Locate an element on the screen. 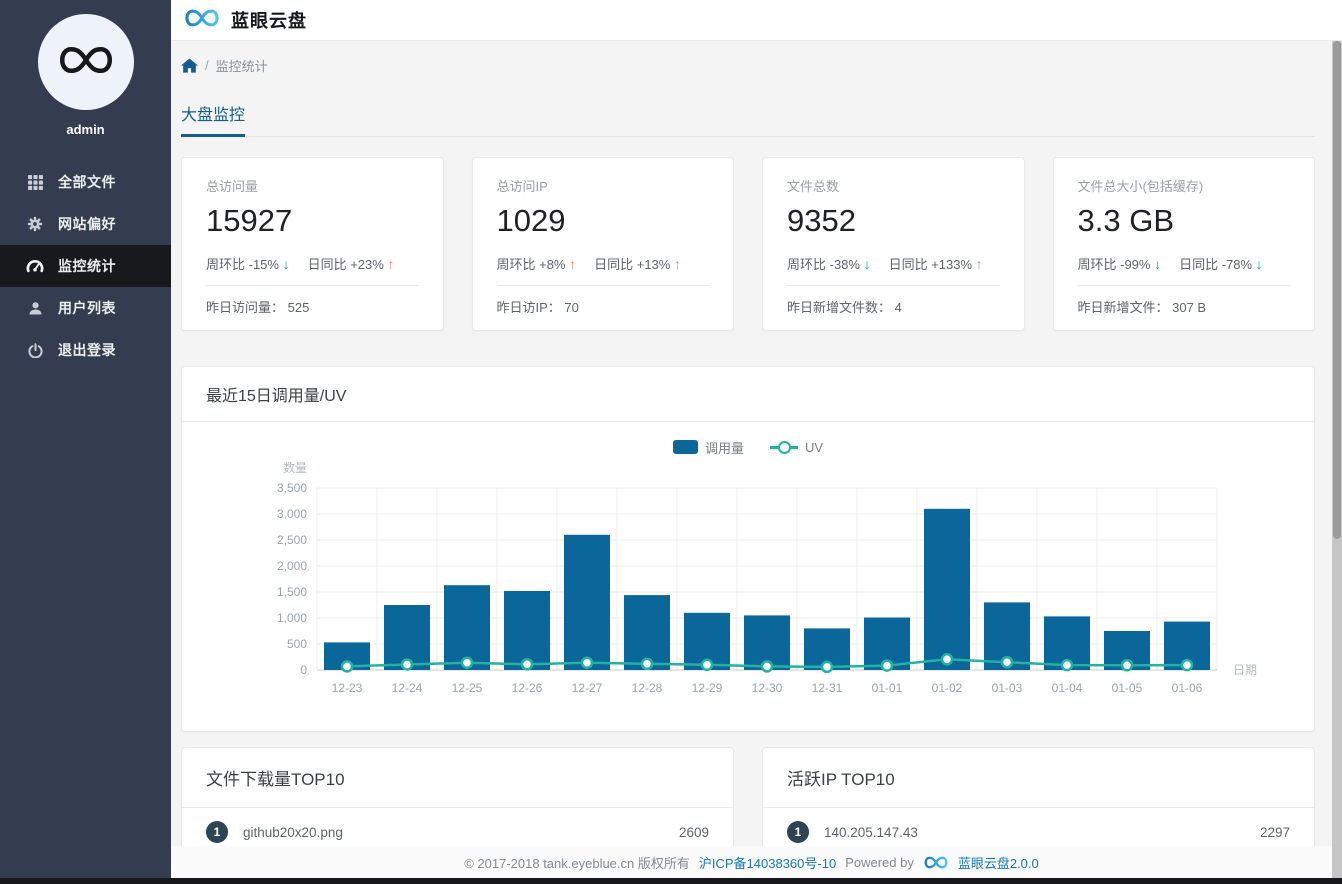  user-avatar is located at coordinates (85, 62).